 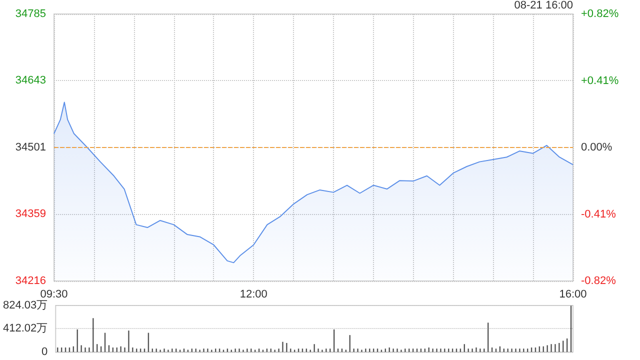 I want to click on x-tick-label: 09:30, so click(x=54, y=294).